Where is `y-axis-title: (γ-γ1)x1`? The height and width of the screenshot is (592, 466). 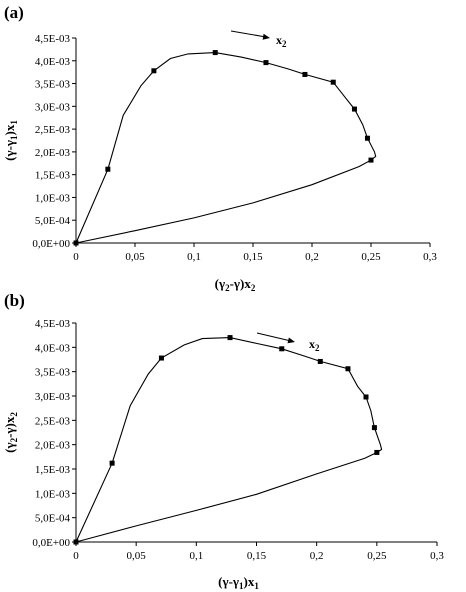
y-axis-title: (γ-γ1)x1 is located at coordinates (10, 140).